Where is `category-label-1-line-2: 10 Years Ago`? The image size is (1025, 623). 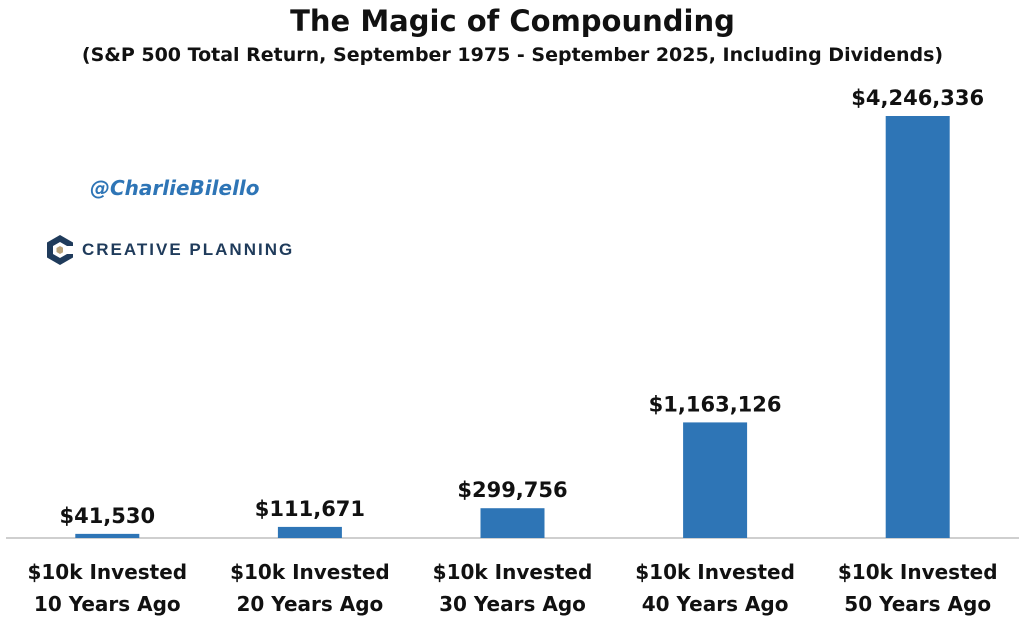 category-label-1-line-2: 10 Years Ago is located at coordinates (107, 604).